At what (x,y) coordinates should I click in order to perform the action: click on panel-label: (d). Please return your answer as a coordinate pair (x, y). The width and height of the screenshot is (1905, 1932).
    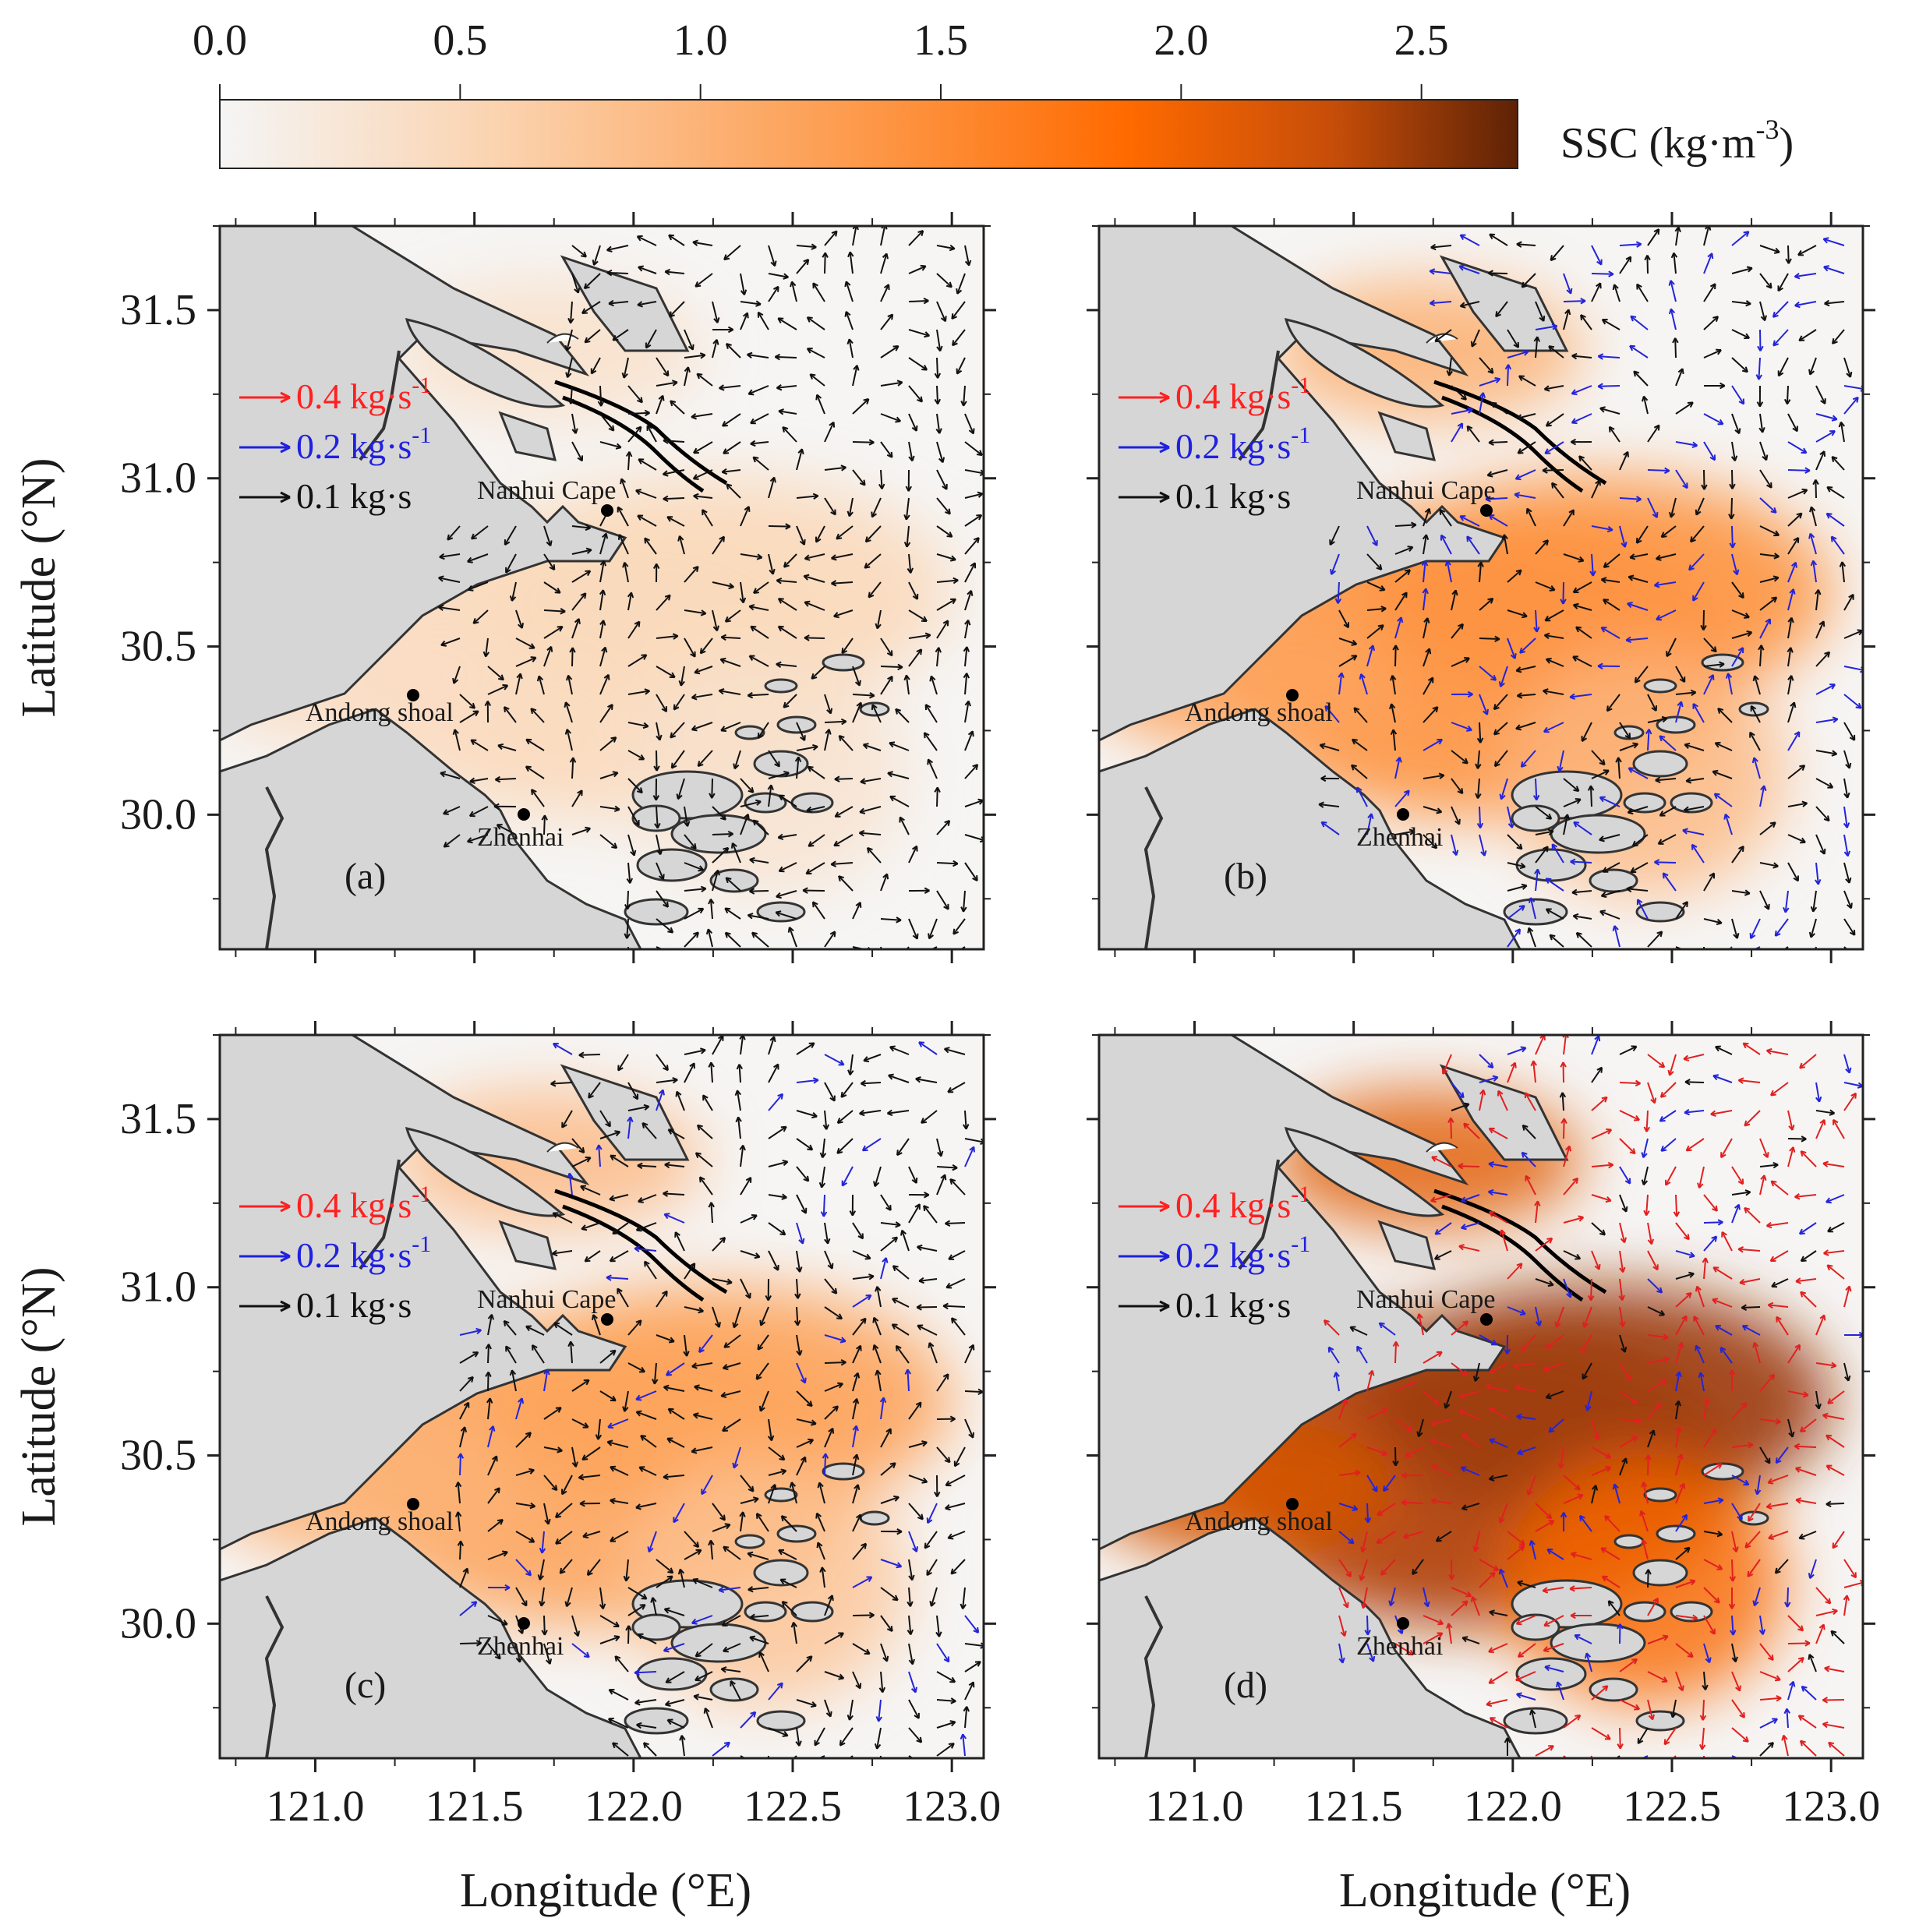
    Looking at the image, I should click on (1245, 1685).